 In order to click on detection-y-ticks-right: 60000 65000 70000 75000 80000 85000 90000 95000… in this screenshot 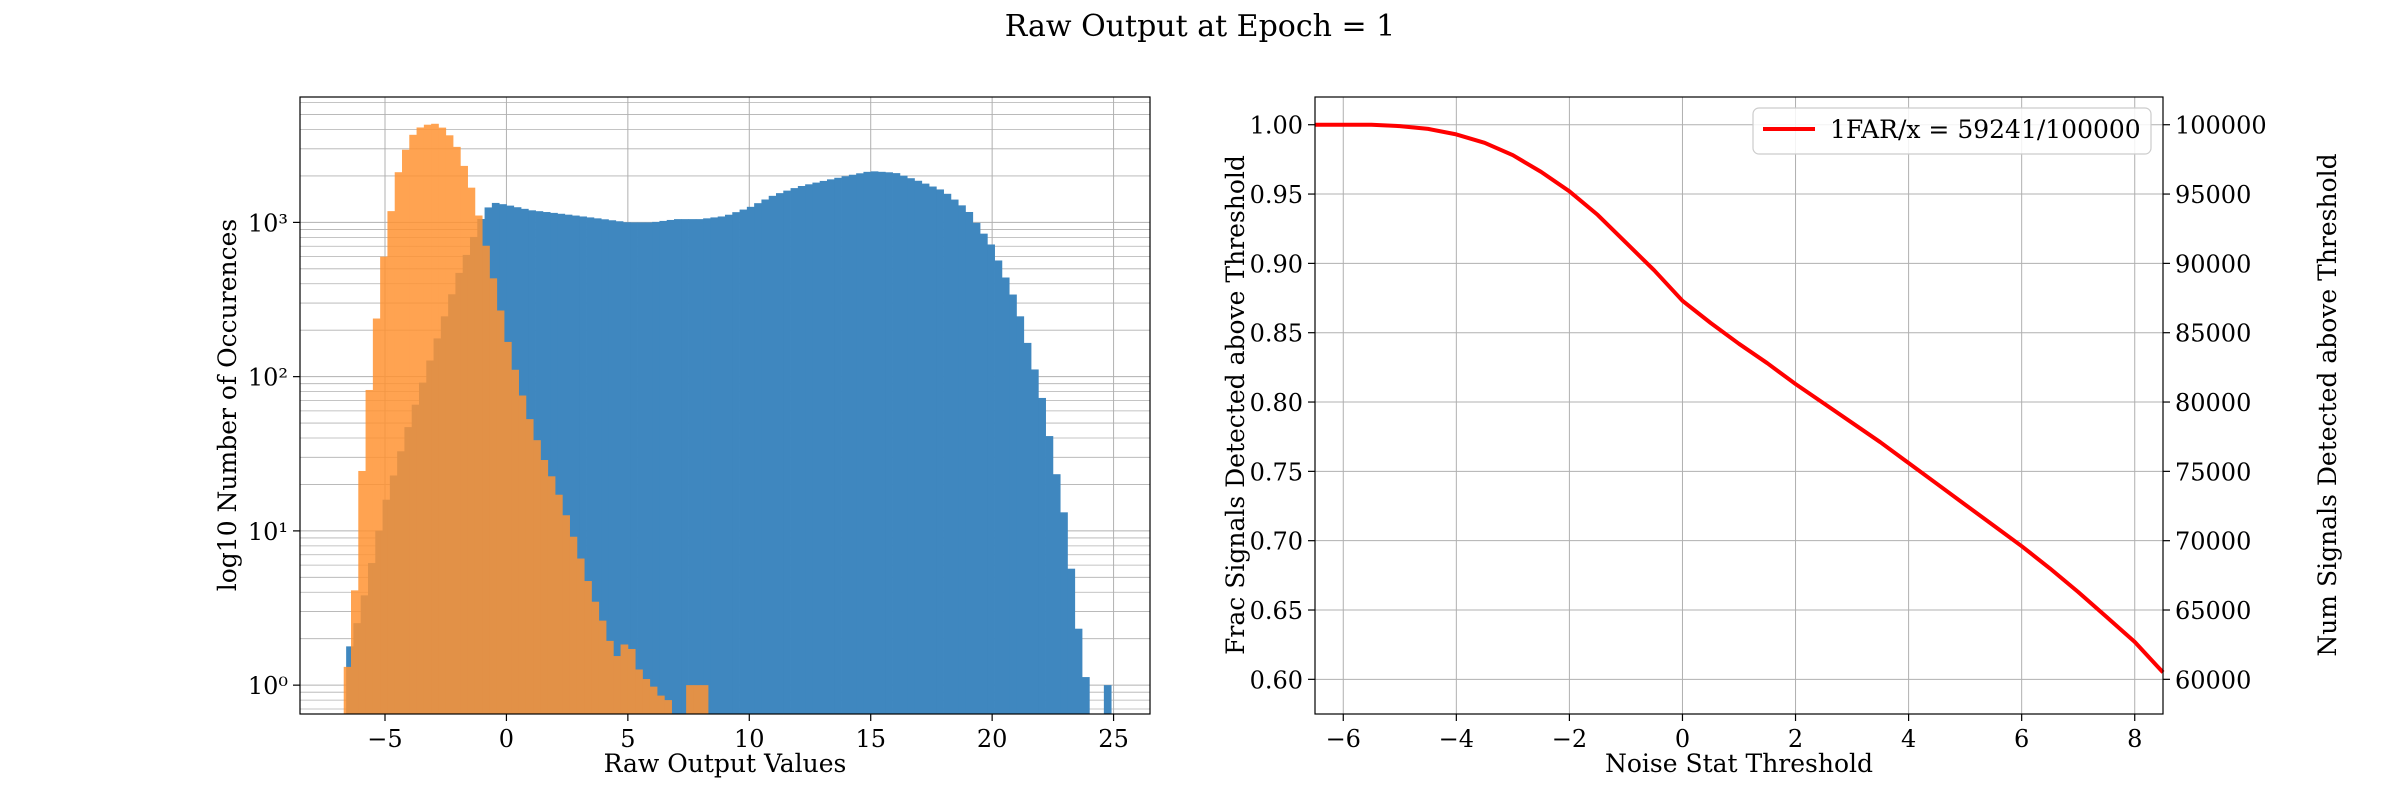, I will do `click(2215, 403)`.